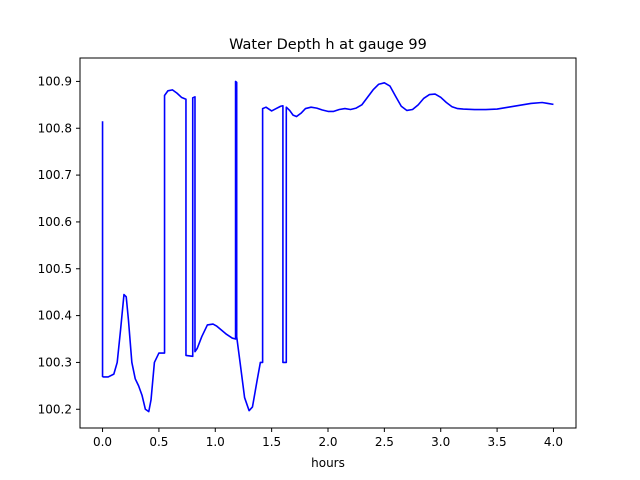 This screenshot has height=480, width=640. What do you see at coordinates (328, 45) in the screenshot?
I see `chart-title: Water Depth h at gauge 99` at bounding box center [328, 45].